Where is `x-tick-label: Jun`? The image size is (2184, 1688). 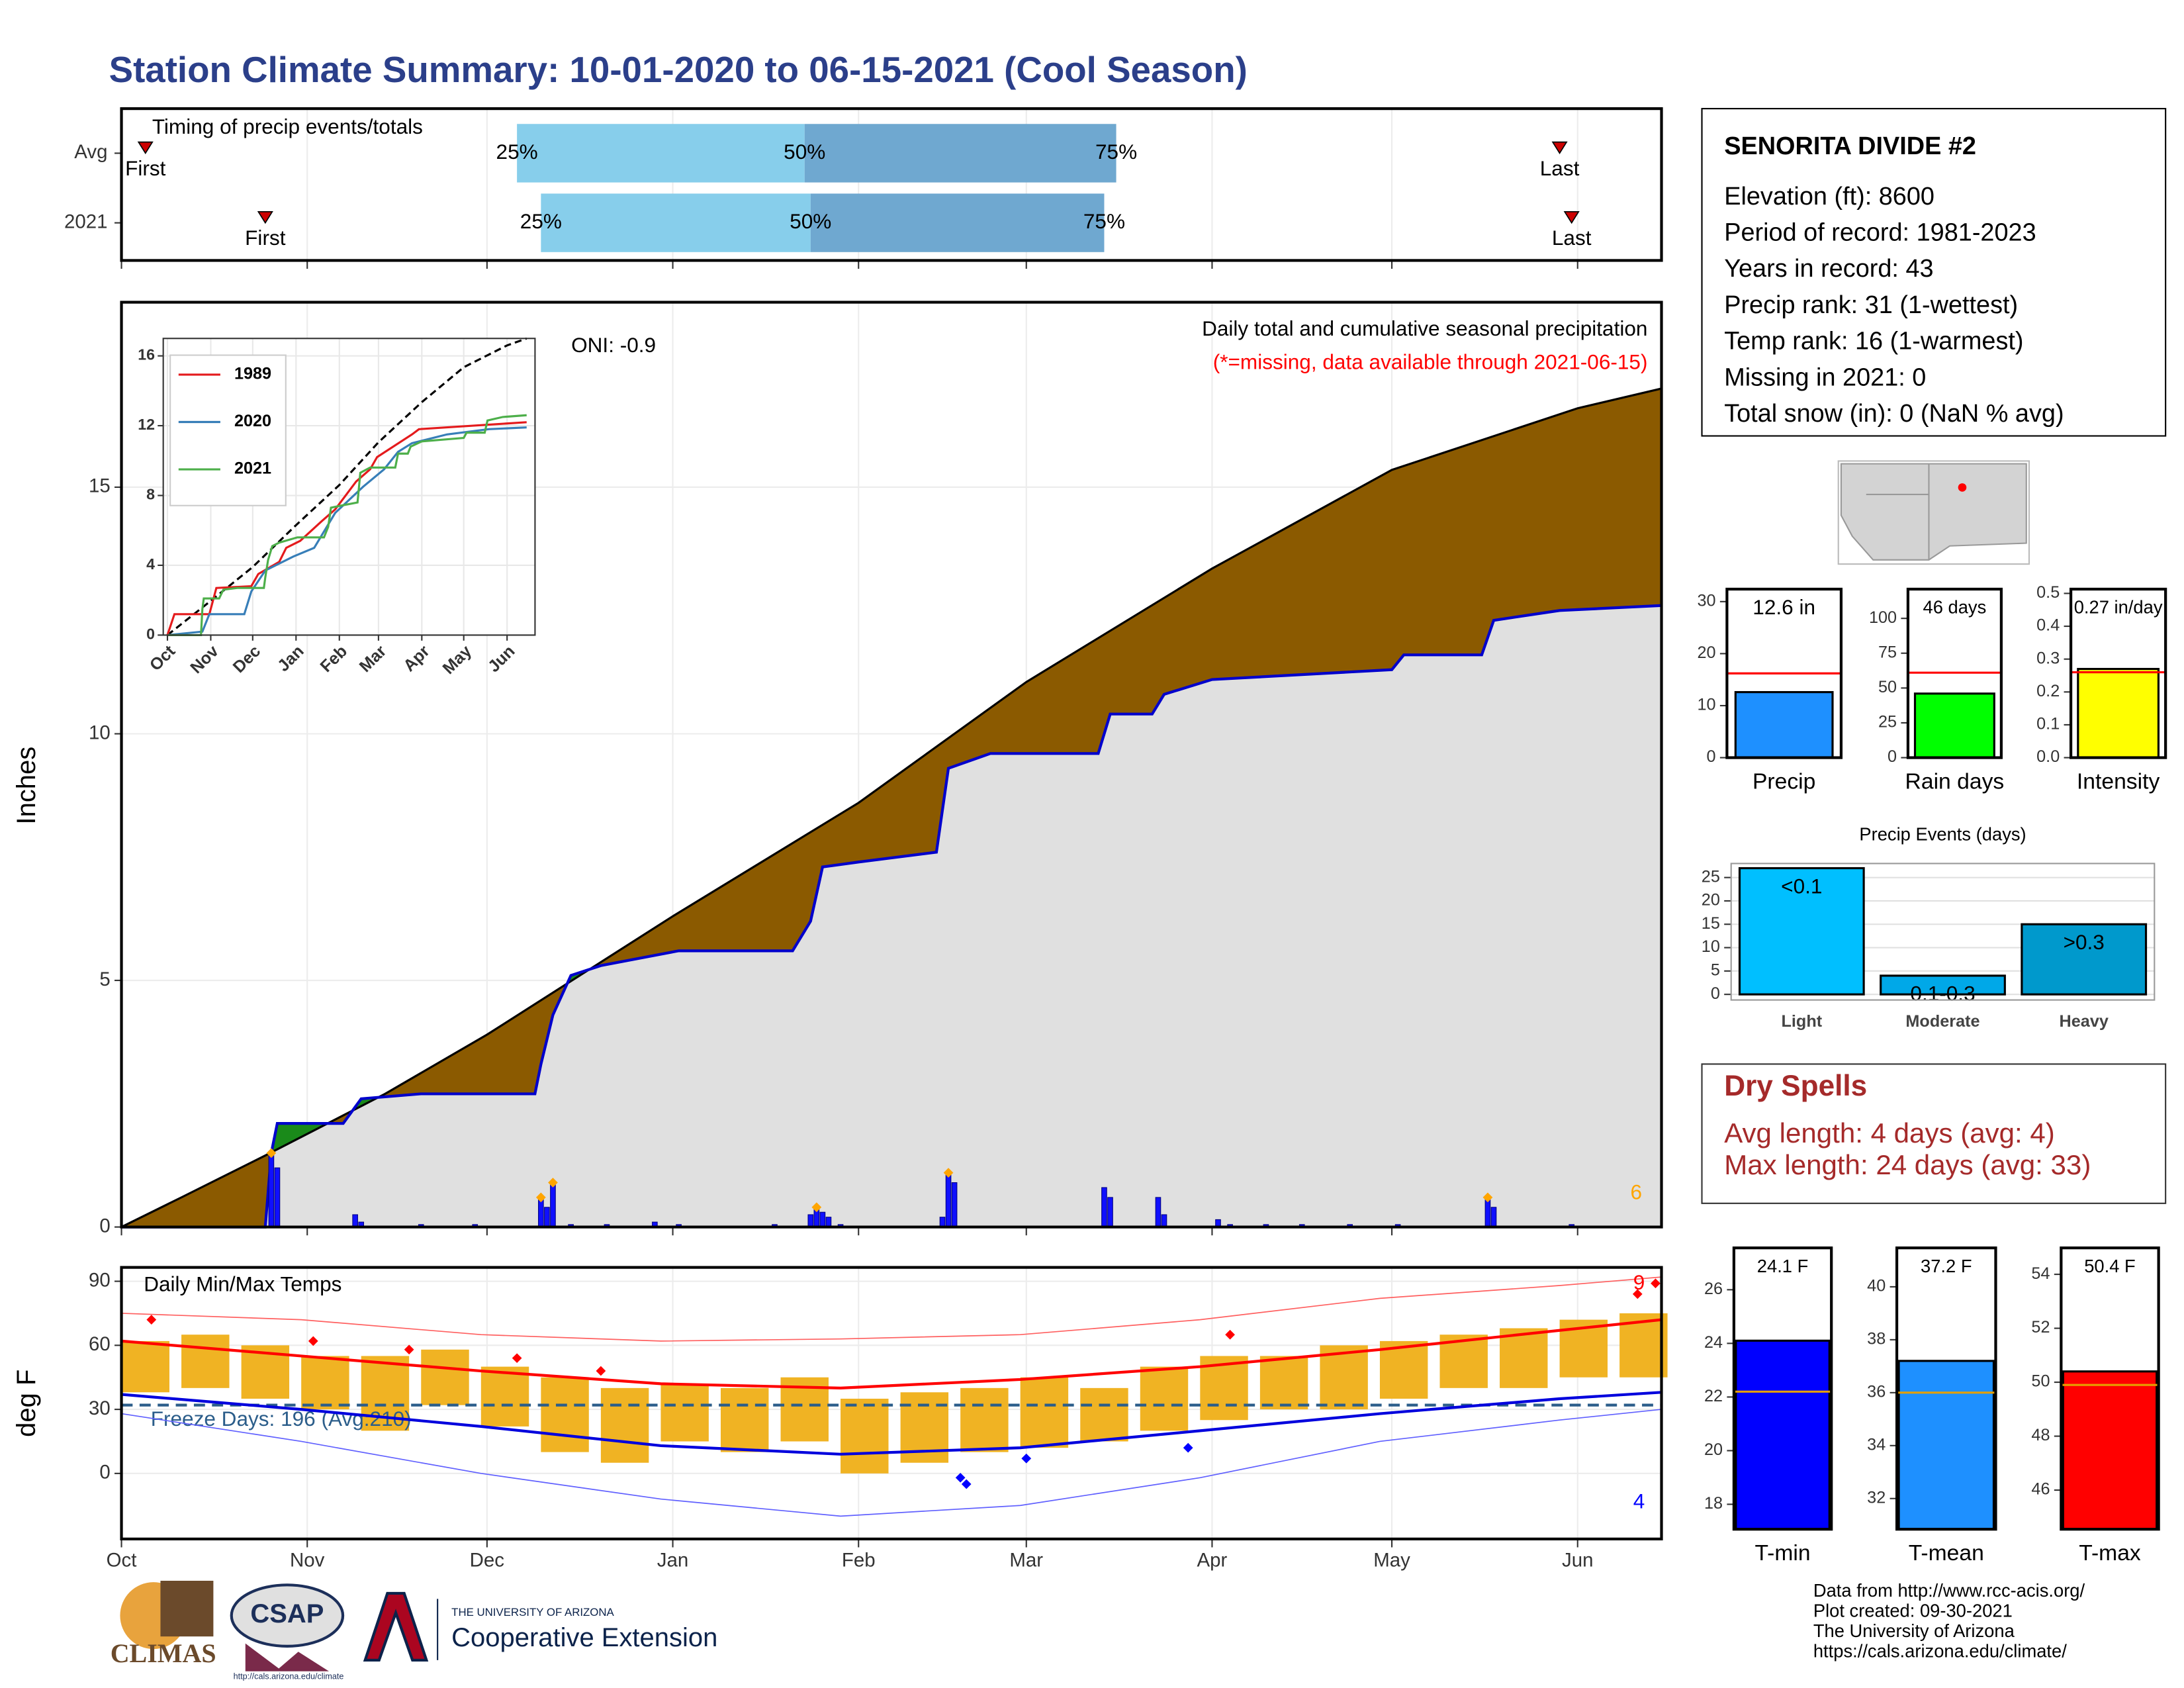
x-tick-label: Jun is located at coordinates (1578, 1560).